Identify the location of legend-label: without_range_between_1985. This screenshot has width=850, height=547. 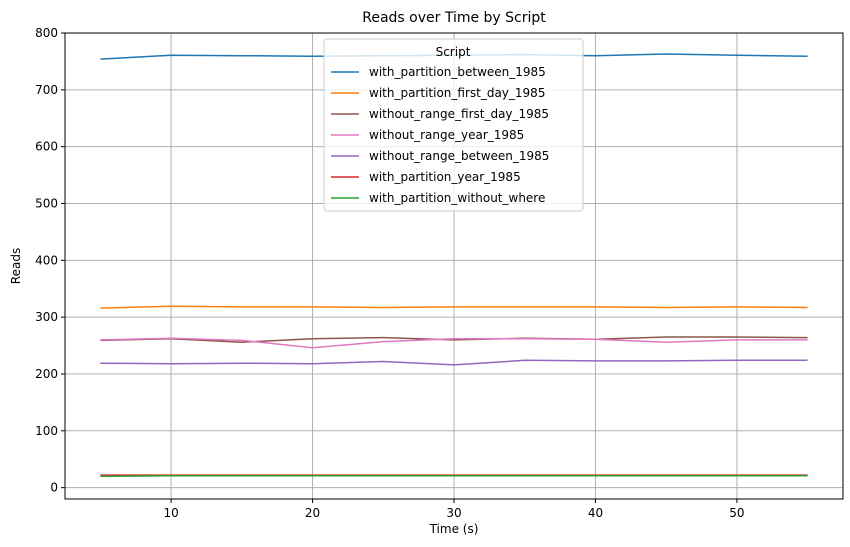
(459, 156).